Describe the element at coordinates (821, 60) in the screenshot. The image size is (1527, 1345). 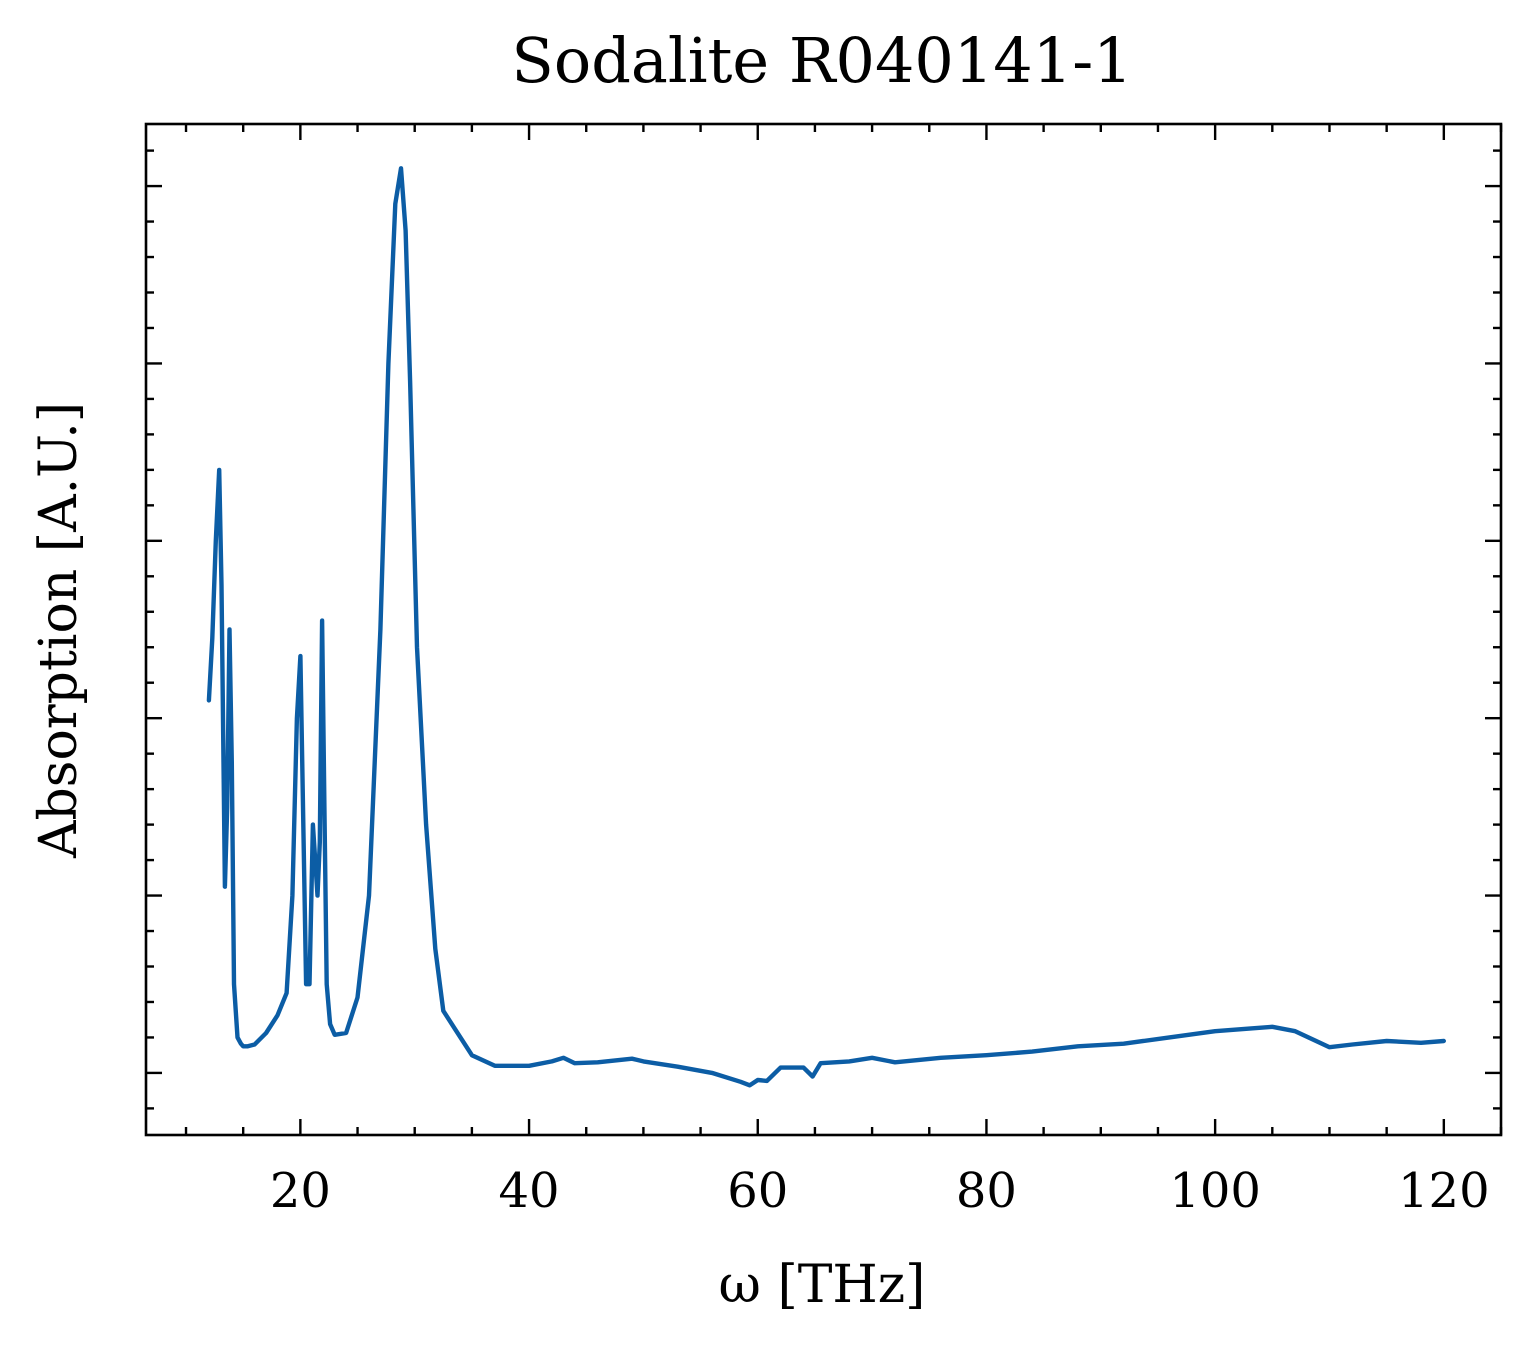
I see `chart-title: Sodalite R040141-1` at that location.